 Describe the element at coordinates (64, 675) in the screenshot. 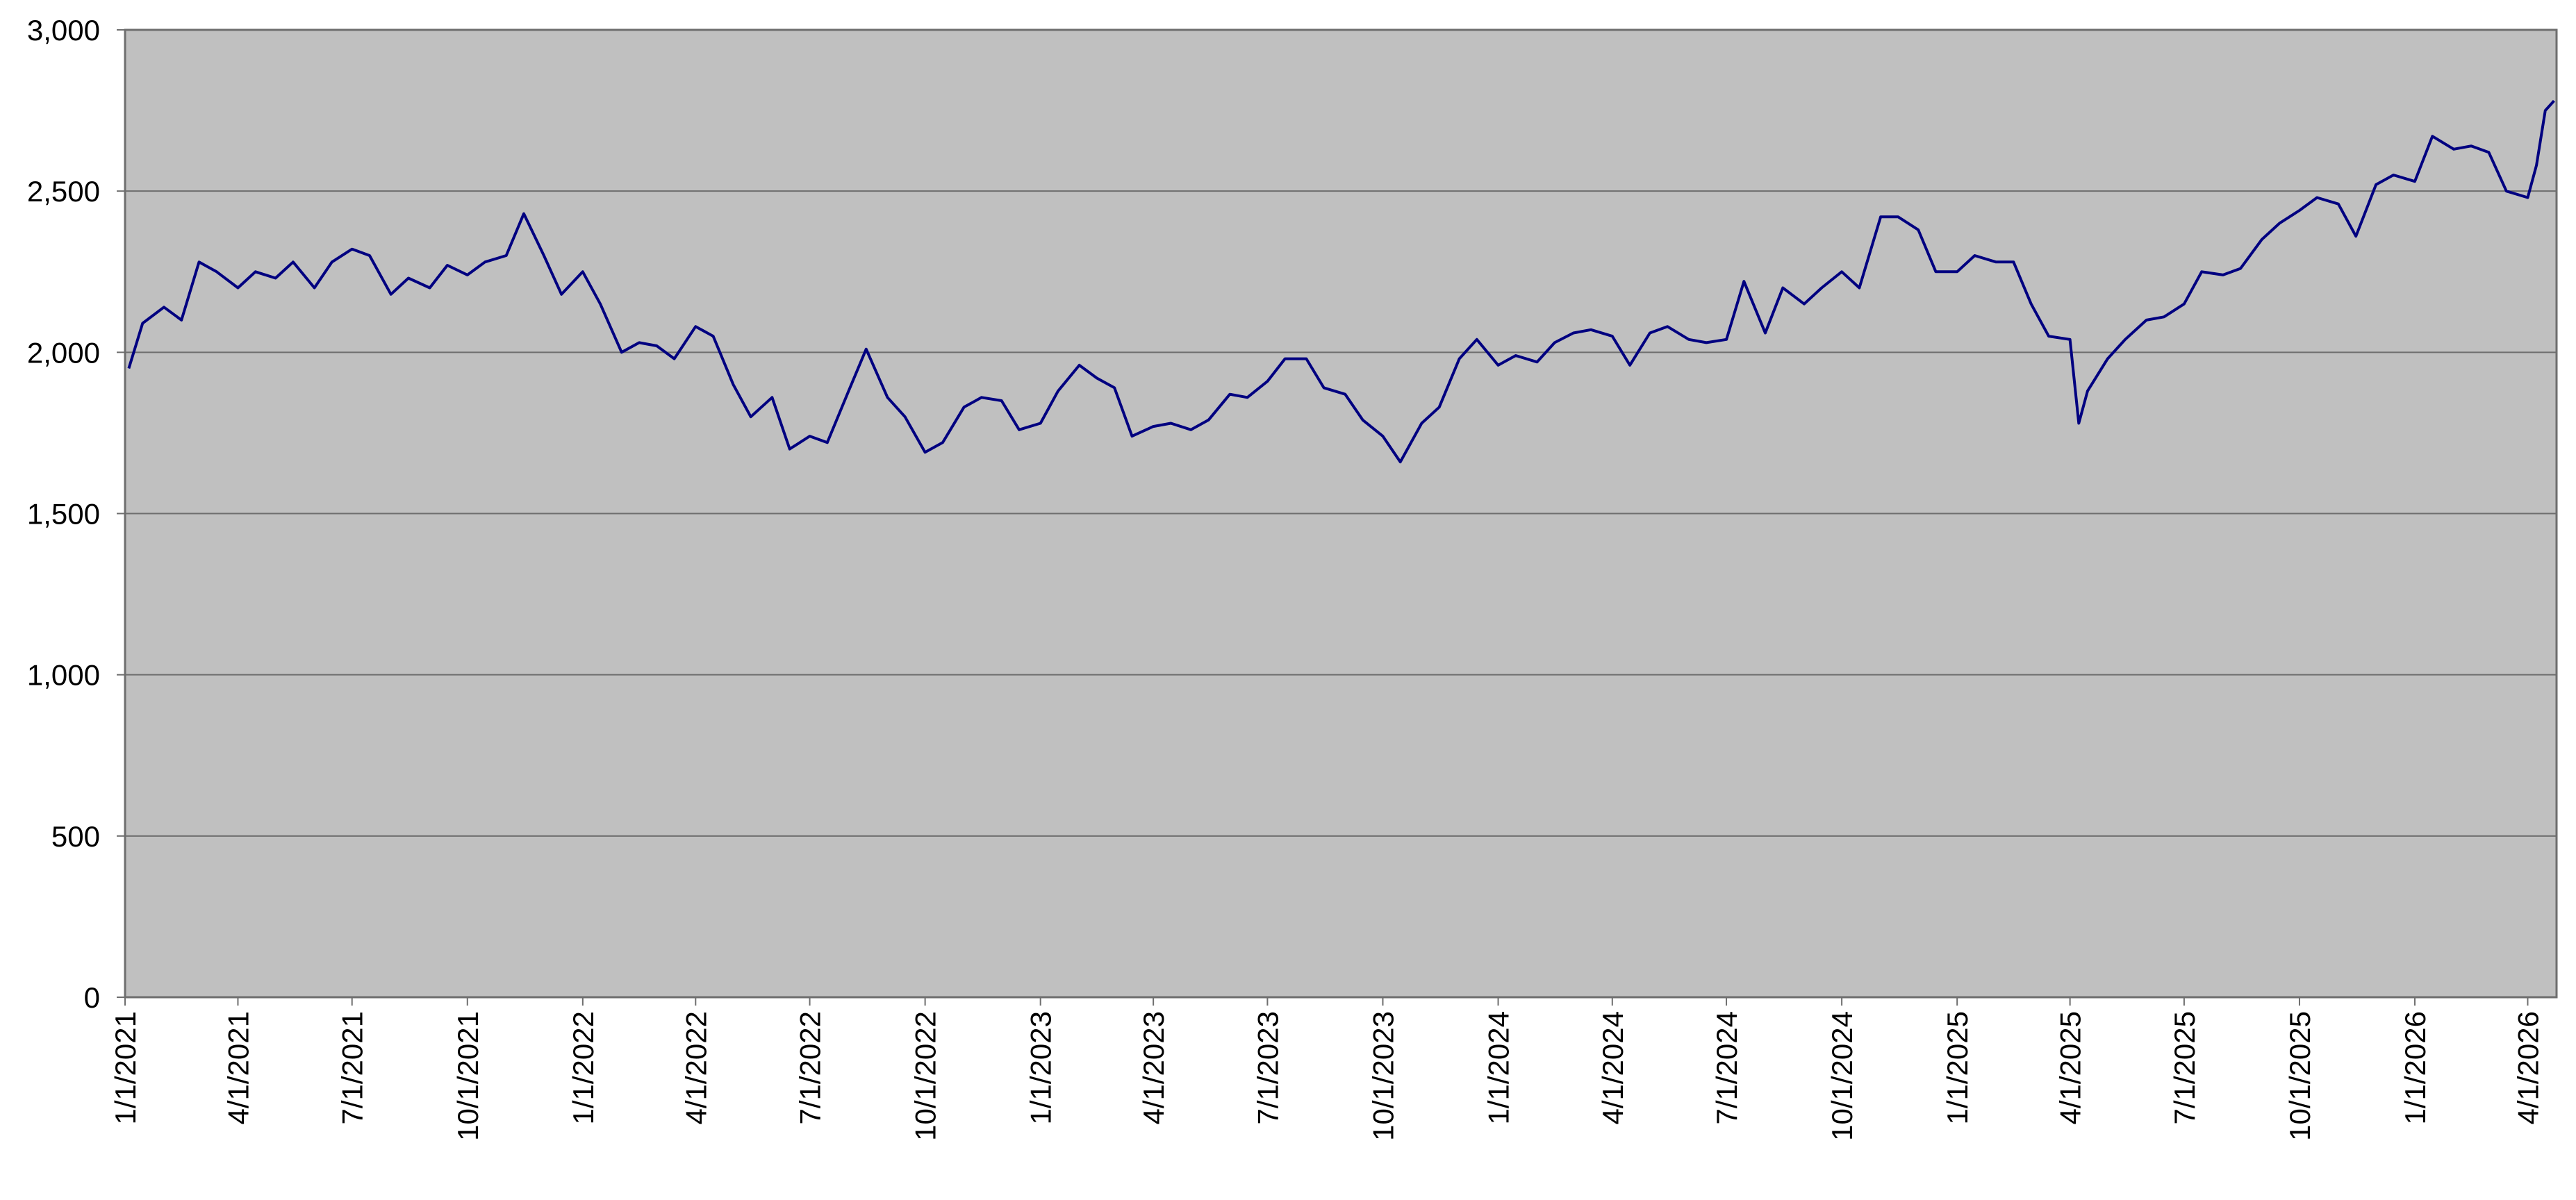

I see `y-tick-label: 1,000` at that location.